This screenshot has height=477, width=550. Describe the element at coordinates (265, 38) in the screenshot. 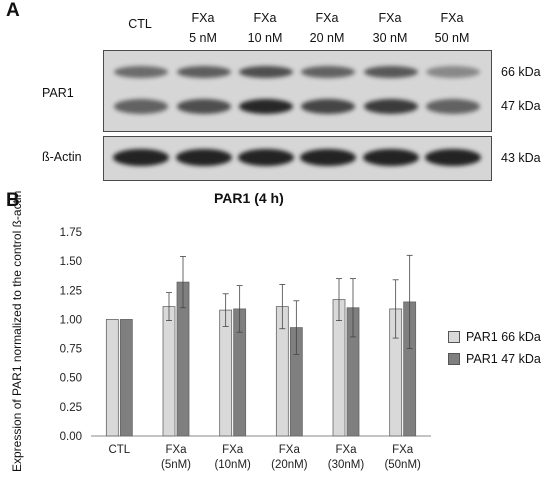

I see `lane-header-line2: 10 nM` at that location.